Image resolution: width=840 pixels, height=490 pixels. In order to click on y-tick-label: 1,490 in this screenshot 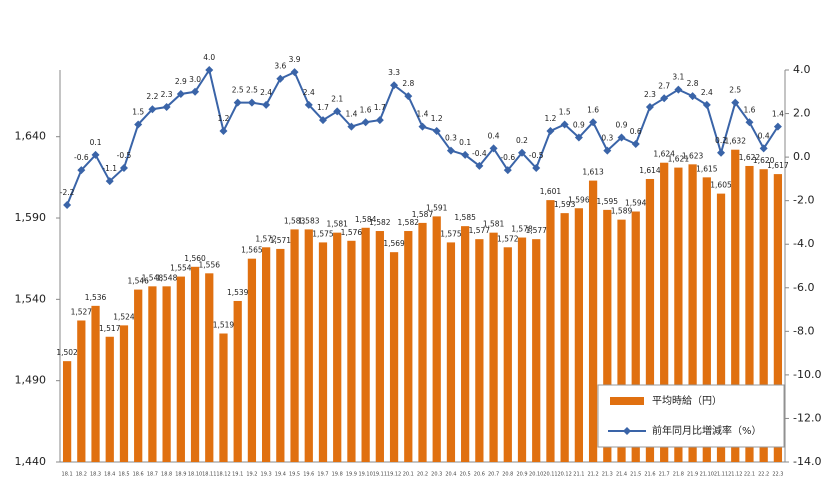, I will do `click(31, 380)`.